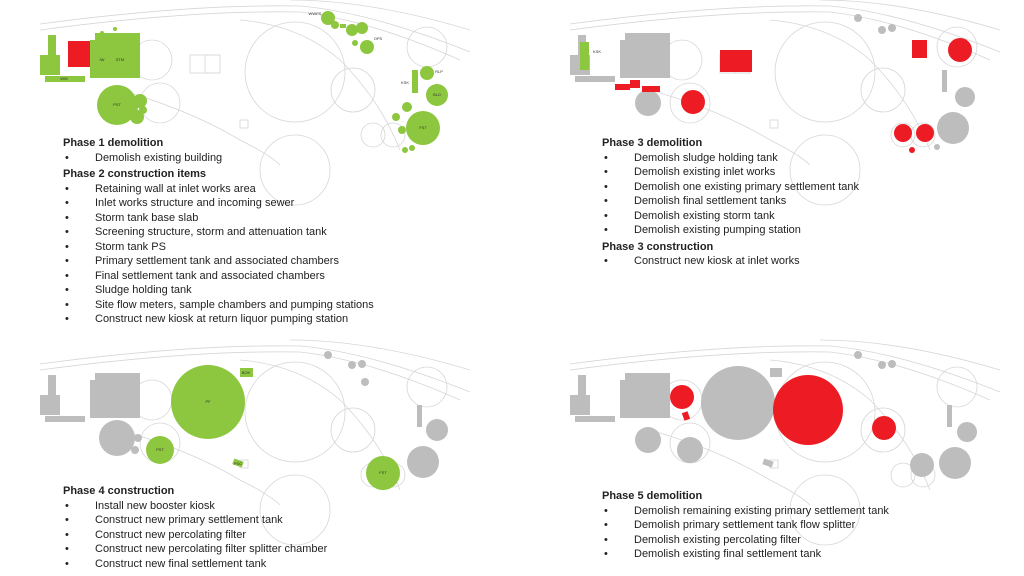  I want to click on list-item: Demolish final settlement tanks, so click(730, 201).